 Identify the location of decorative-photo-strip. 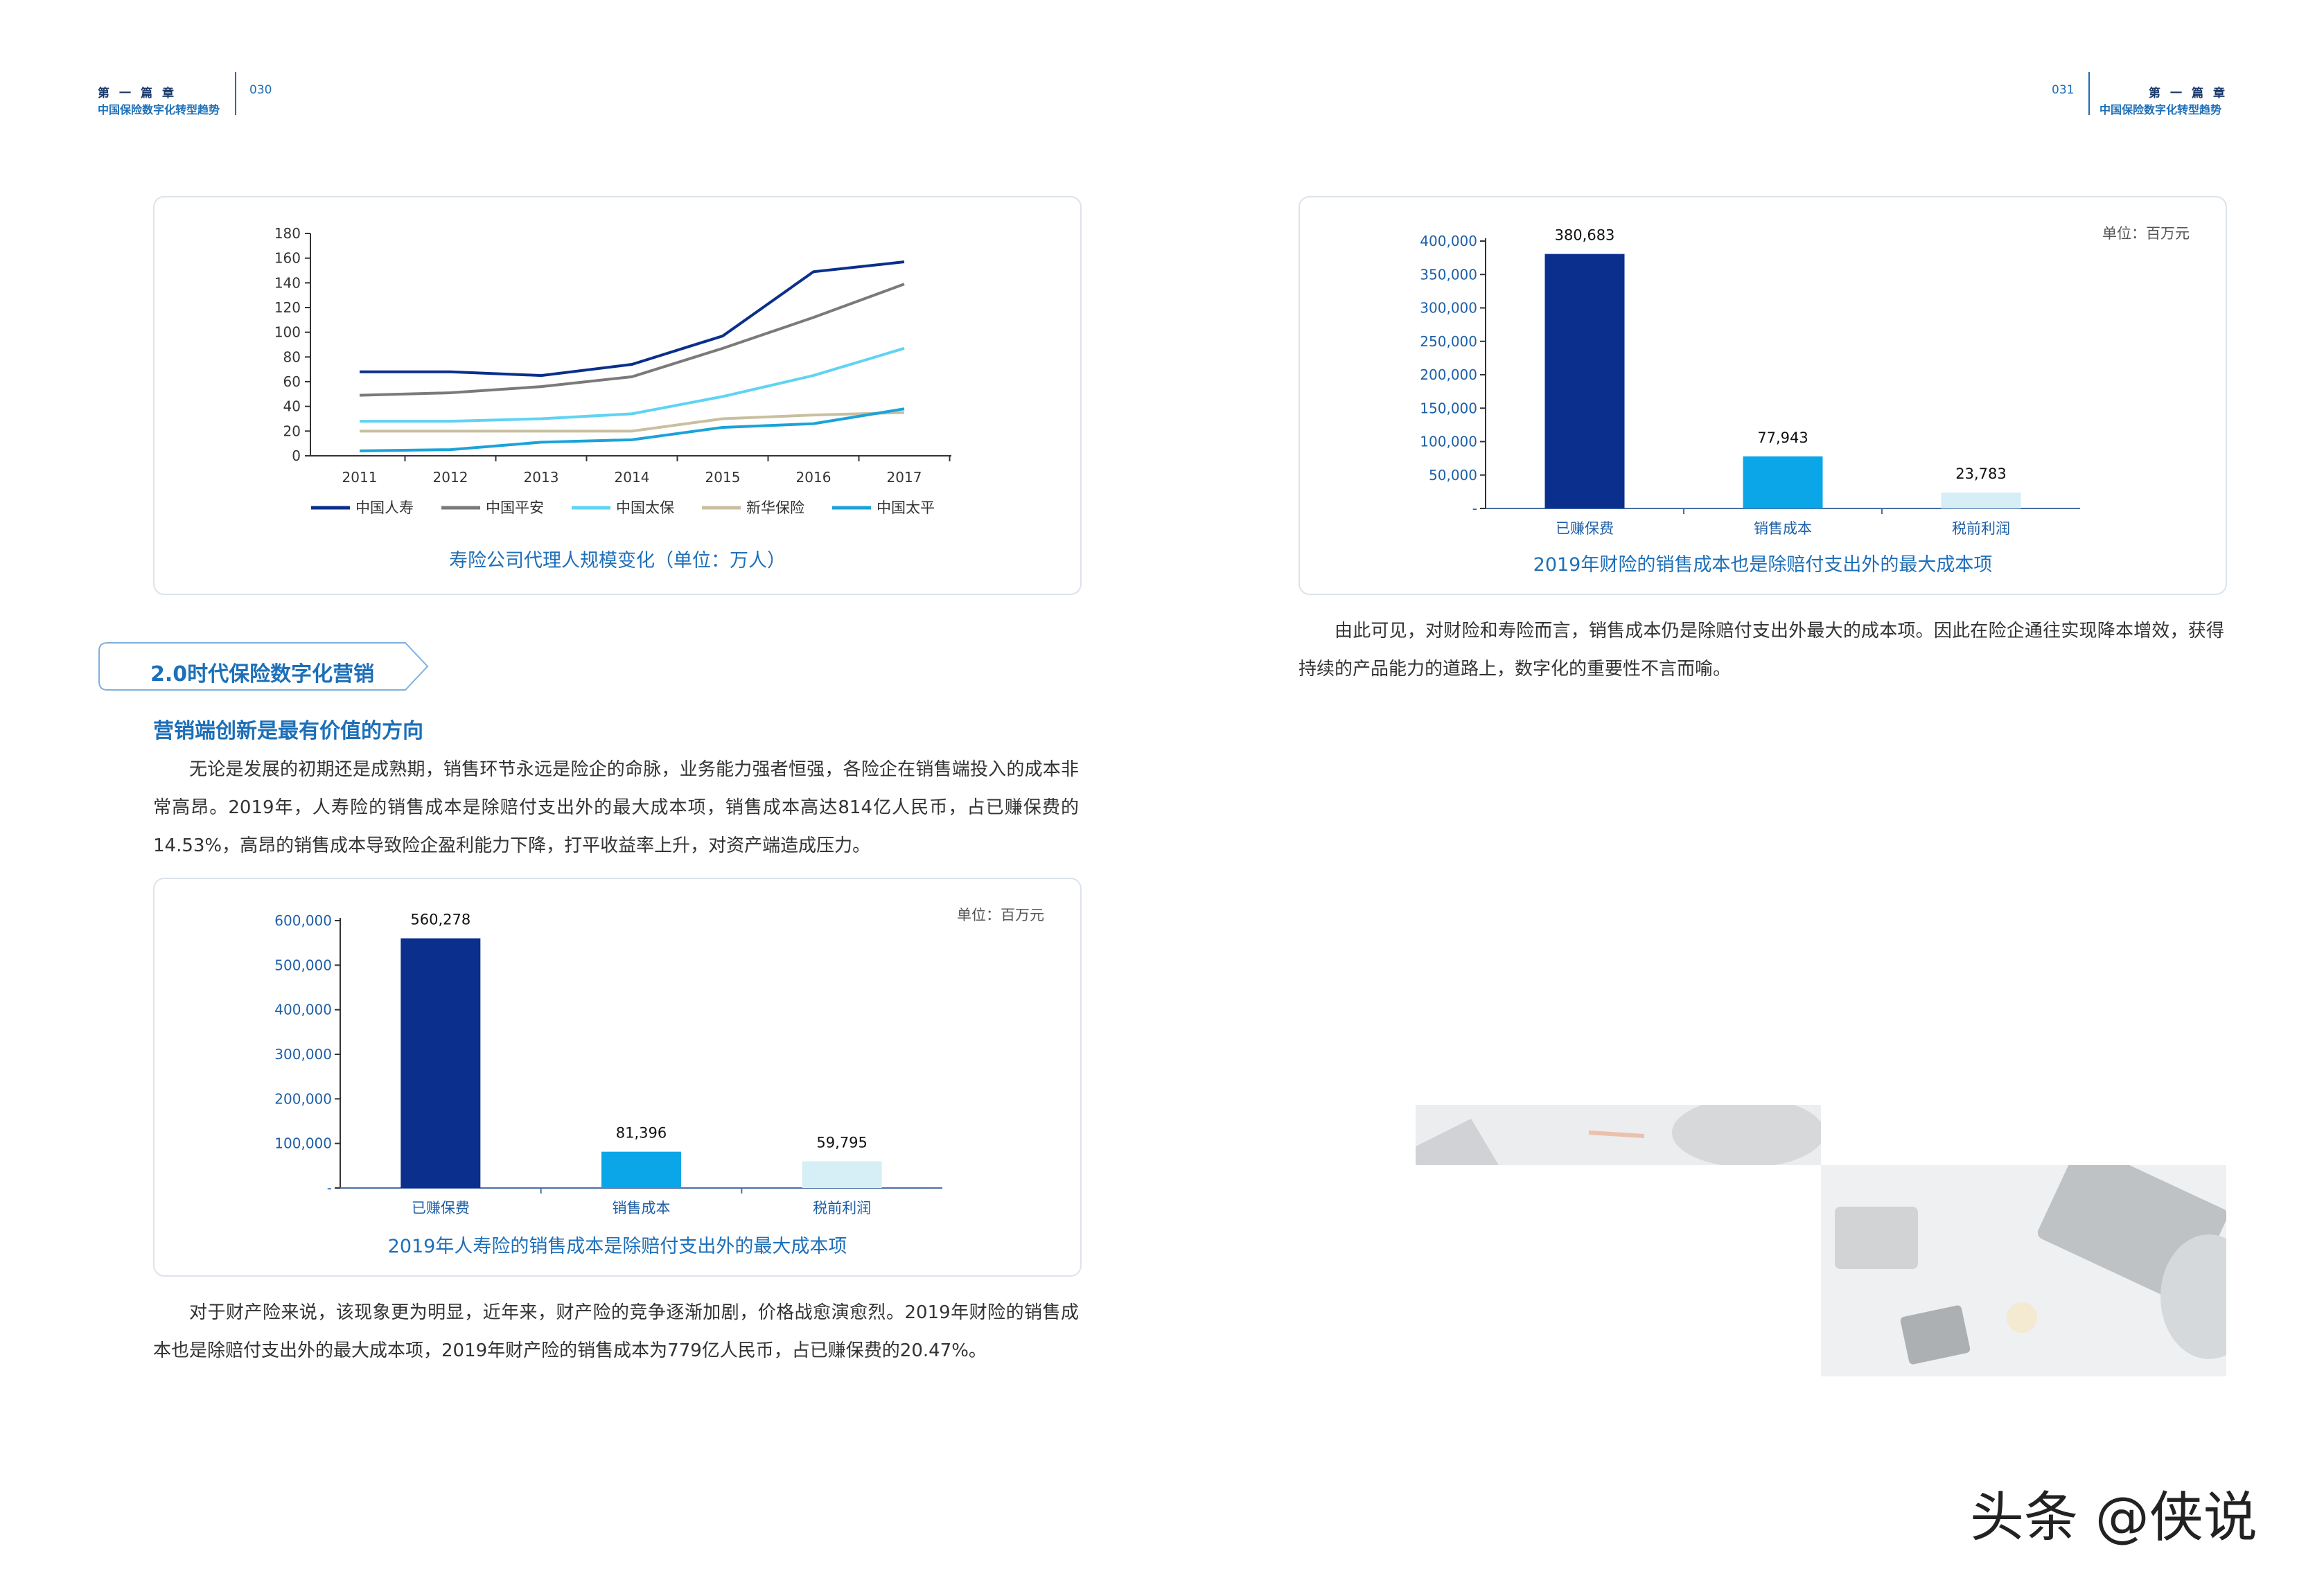
(1618, 1135).